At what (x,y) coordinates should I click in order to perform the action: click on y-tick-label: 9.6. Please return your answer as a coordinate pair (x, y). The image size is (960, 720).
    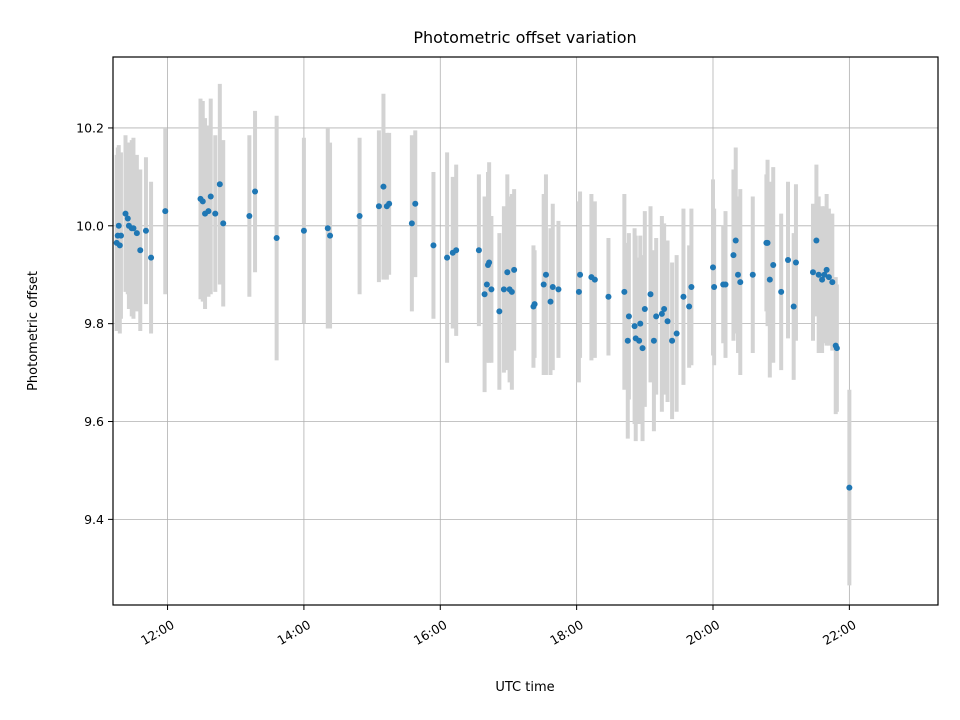
    Looking at the image, I should click on (94, 421).